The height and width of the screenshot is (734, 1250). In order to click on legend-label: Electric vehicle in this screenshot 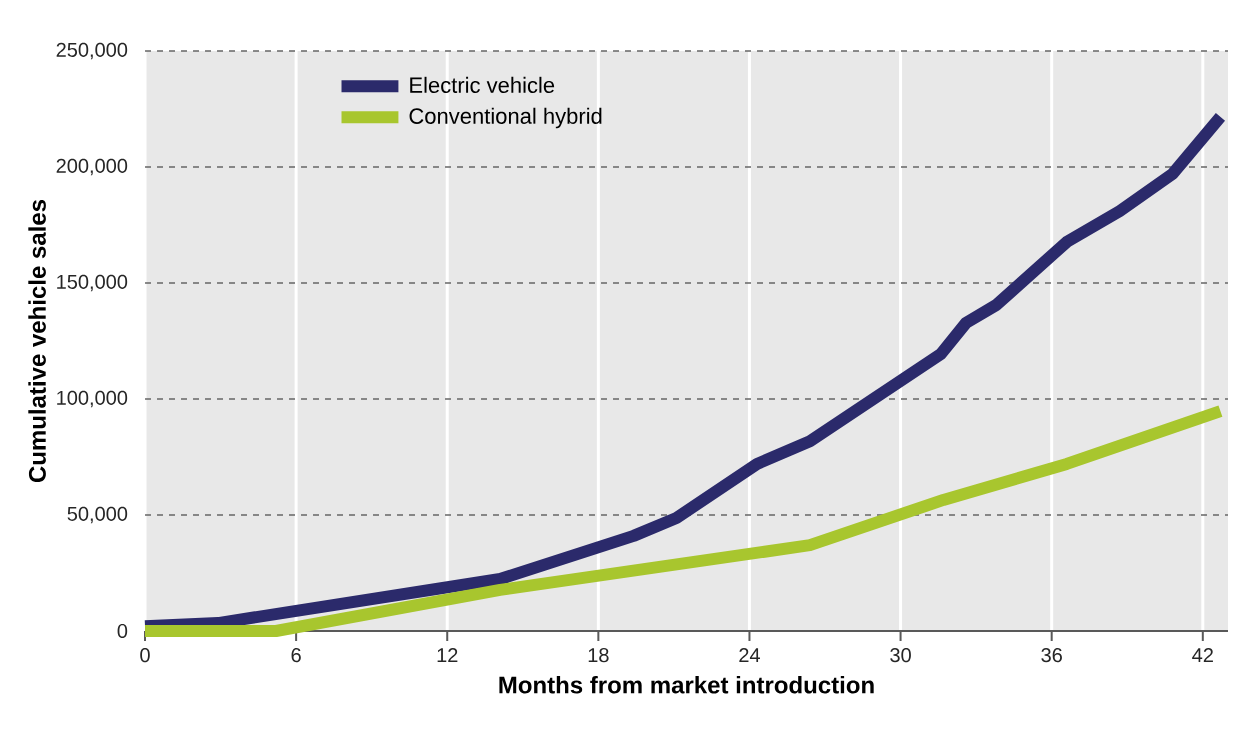, I will do `click(482, 84)`.